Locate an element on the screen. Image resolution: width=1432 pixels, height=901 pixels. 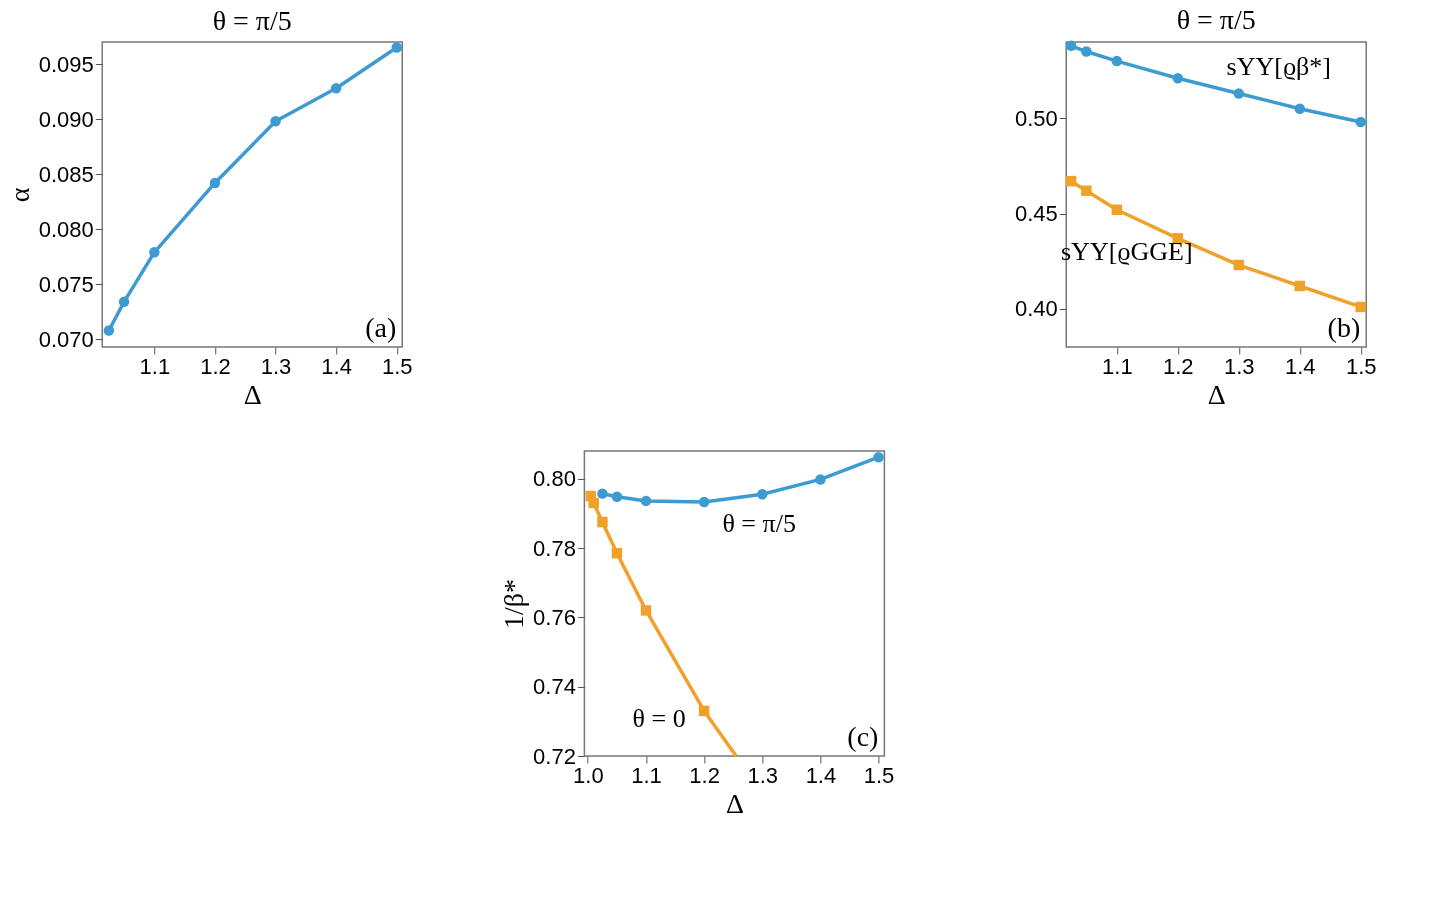
annotation: (b) is located at coordinates (1344, 327).